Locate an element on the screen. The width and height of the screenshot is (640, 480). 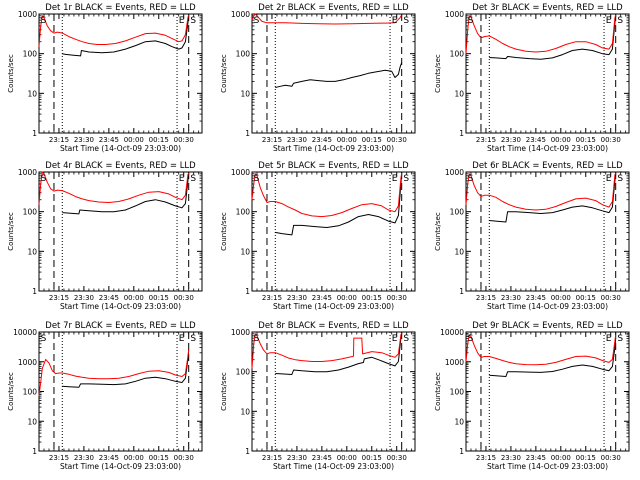
panel-title: Det 8r BLACK = Events, RED = LLD is located at coordinates (333, 326).